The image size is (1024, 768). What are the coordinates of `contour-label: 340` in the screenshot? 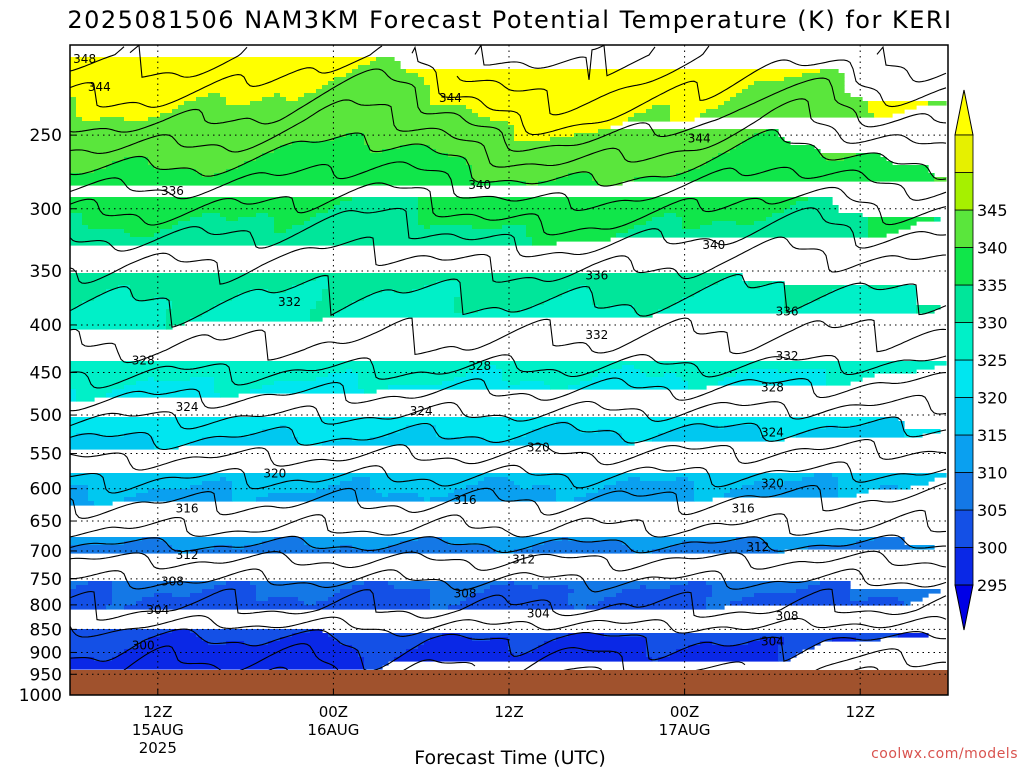 It's located at (713, 245).